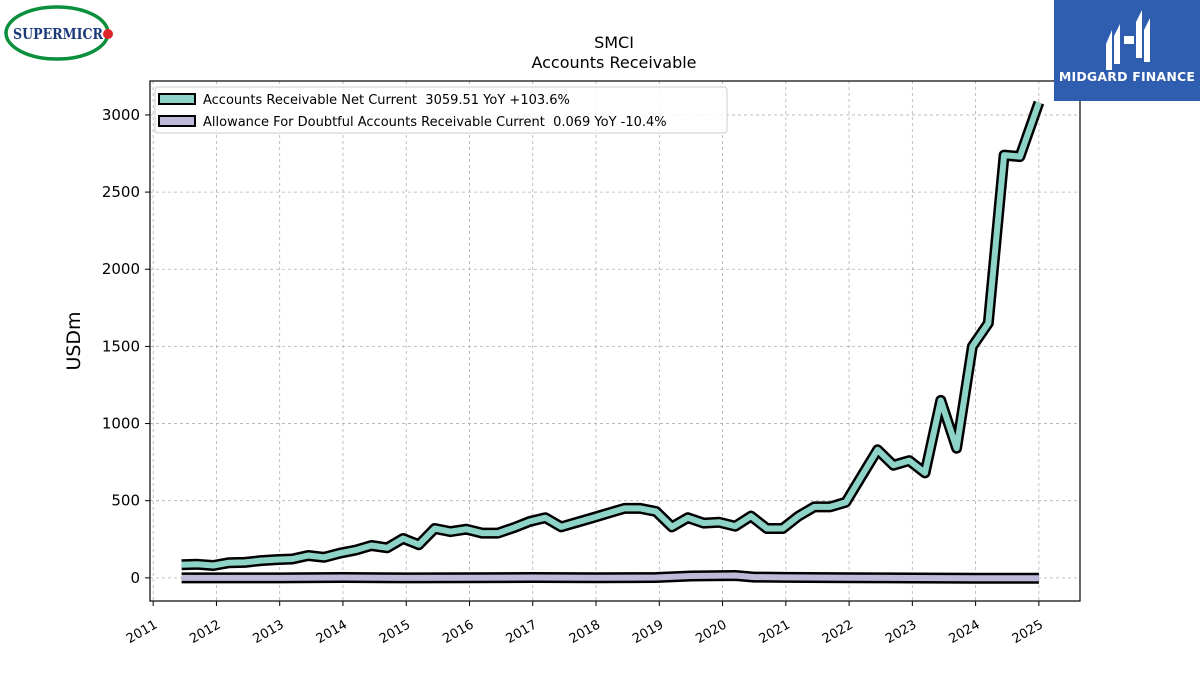 Image resolution: width=1200 pixels, height=675 pixels. Describe the element at coordinates (1028, 632) in the screenshot. I see `x-tick-label: 2025` at that location.